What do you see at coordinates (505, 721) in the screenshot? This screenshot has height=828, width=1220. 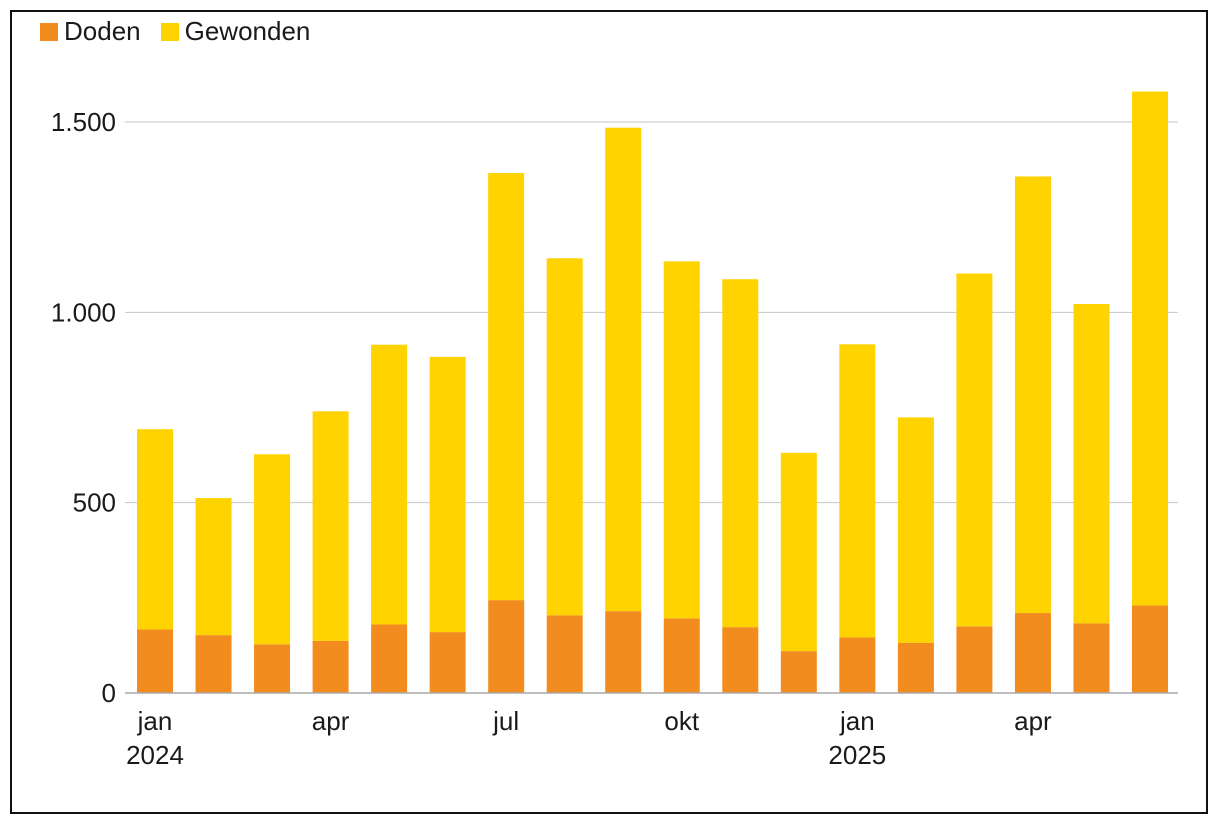 I see `x-tick-label: jul` at bounding box center [505, 721].